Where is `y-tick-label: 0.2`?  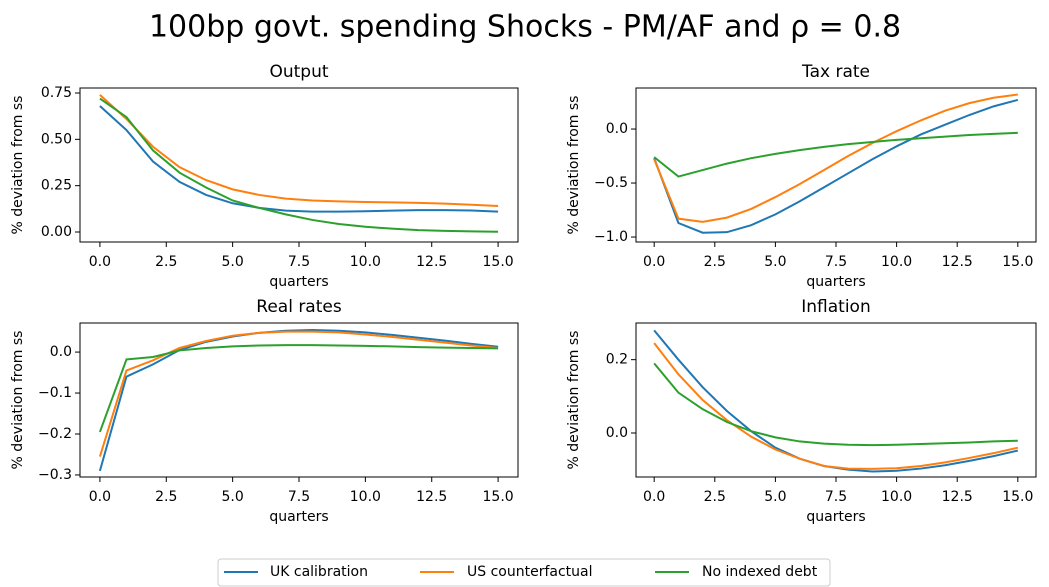 y-tick-label: 0.2 is located at coordinates (617, 360).